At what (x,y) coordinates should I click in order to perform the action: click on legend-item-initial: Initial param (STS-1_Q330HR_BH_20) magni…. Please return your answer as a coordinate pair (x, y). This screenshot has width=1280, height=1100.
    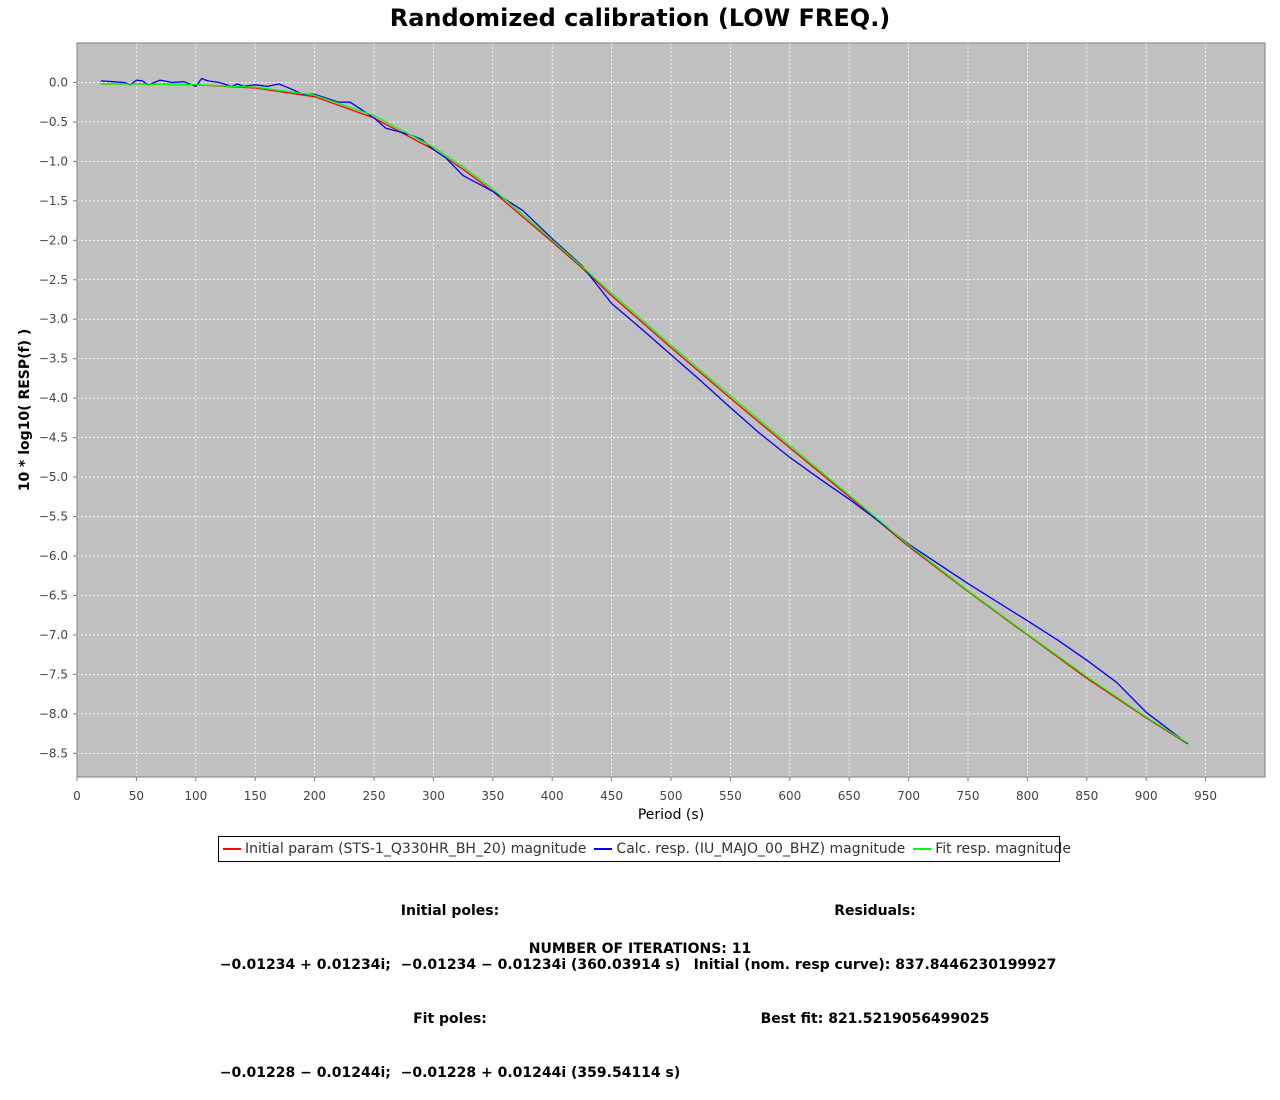
    Looking at the image, I should click on (404, 849).